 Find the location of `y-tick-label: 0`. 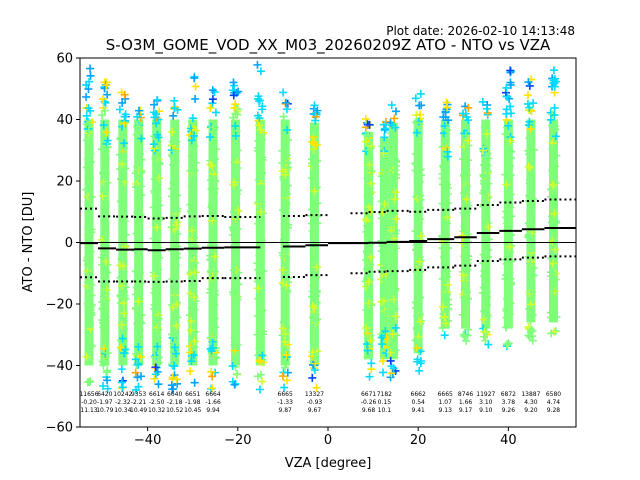

y-tick-label: 0 is located at coordinates (69, 243).